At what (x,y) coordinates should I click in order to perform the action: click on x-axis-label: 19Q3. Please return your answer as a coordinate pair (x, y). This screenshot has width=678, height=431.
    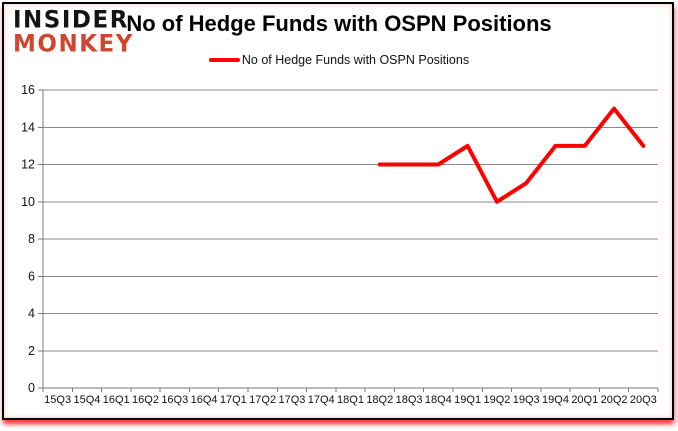
    Looking at the image, I should click on (526, 400).